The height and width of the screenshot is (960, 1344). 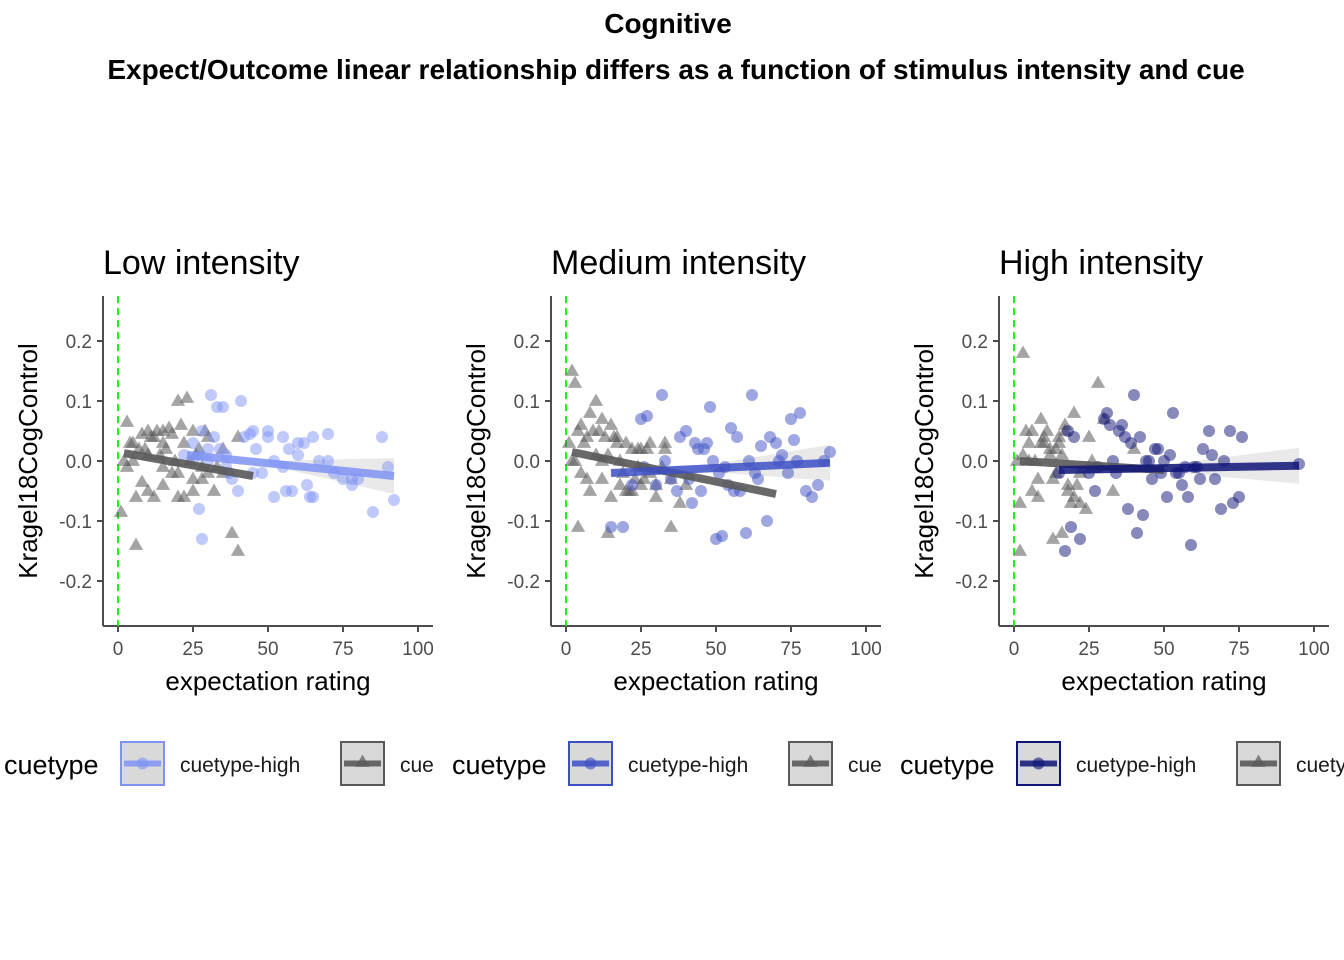 What do you see at coordinates (678, 263) in the screenshot?
I see `panel-title: Medium intensity` at bounding box center [678, 263].